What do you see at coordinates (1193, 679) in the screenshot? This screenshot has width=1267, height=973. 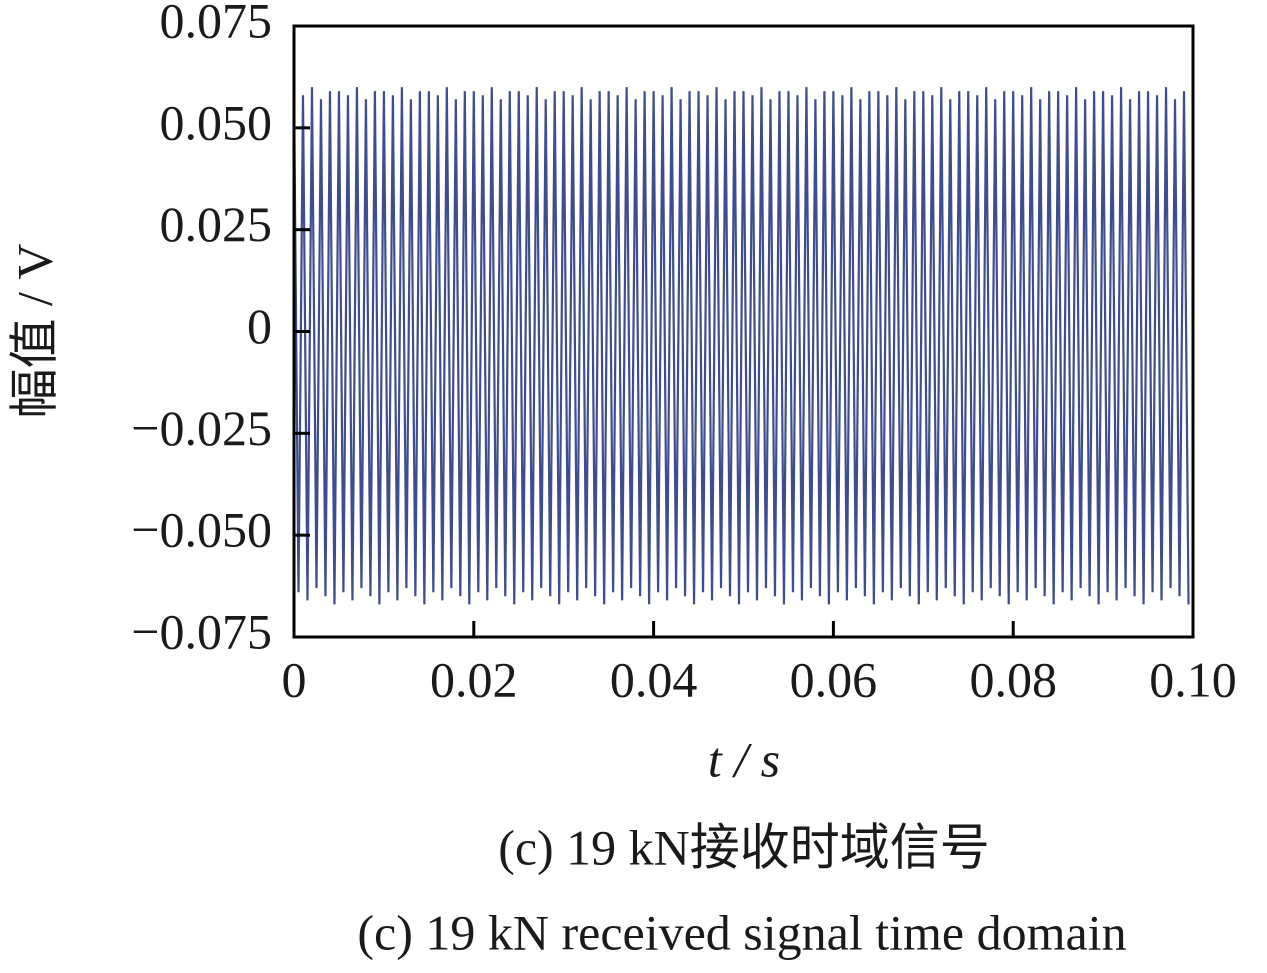 I see `x-tick-label: 0.10` at bounding box center [1193, 679].